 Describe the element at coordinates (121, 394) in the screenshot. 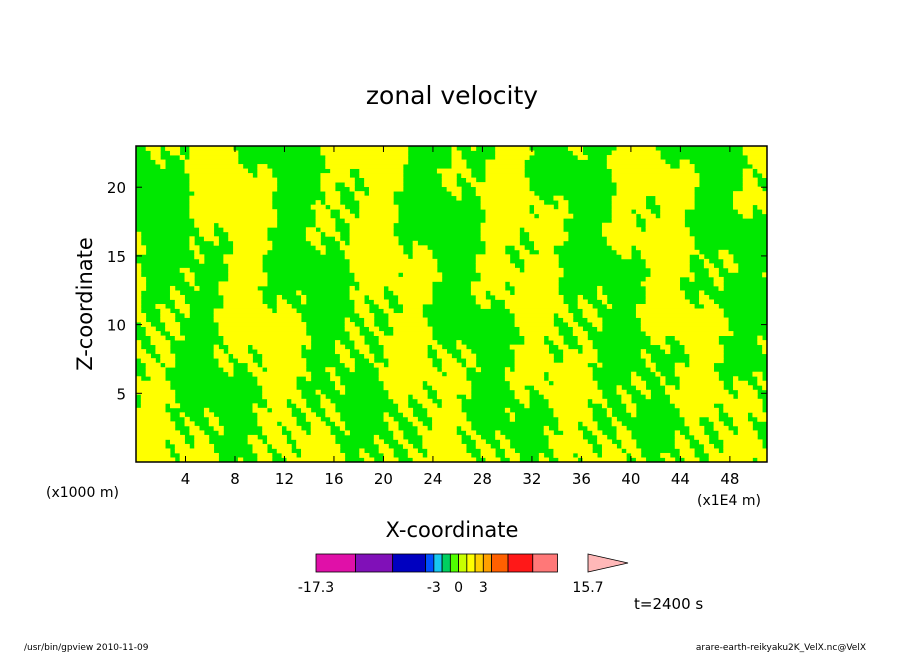

I see `y-tick-label: 5` at that location.